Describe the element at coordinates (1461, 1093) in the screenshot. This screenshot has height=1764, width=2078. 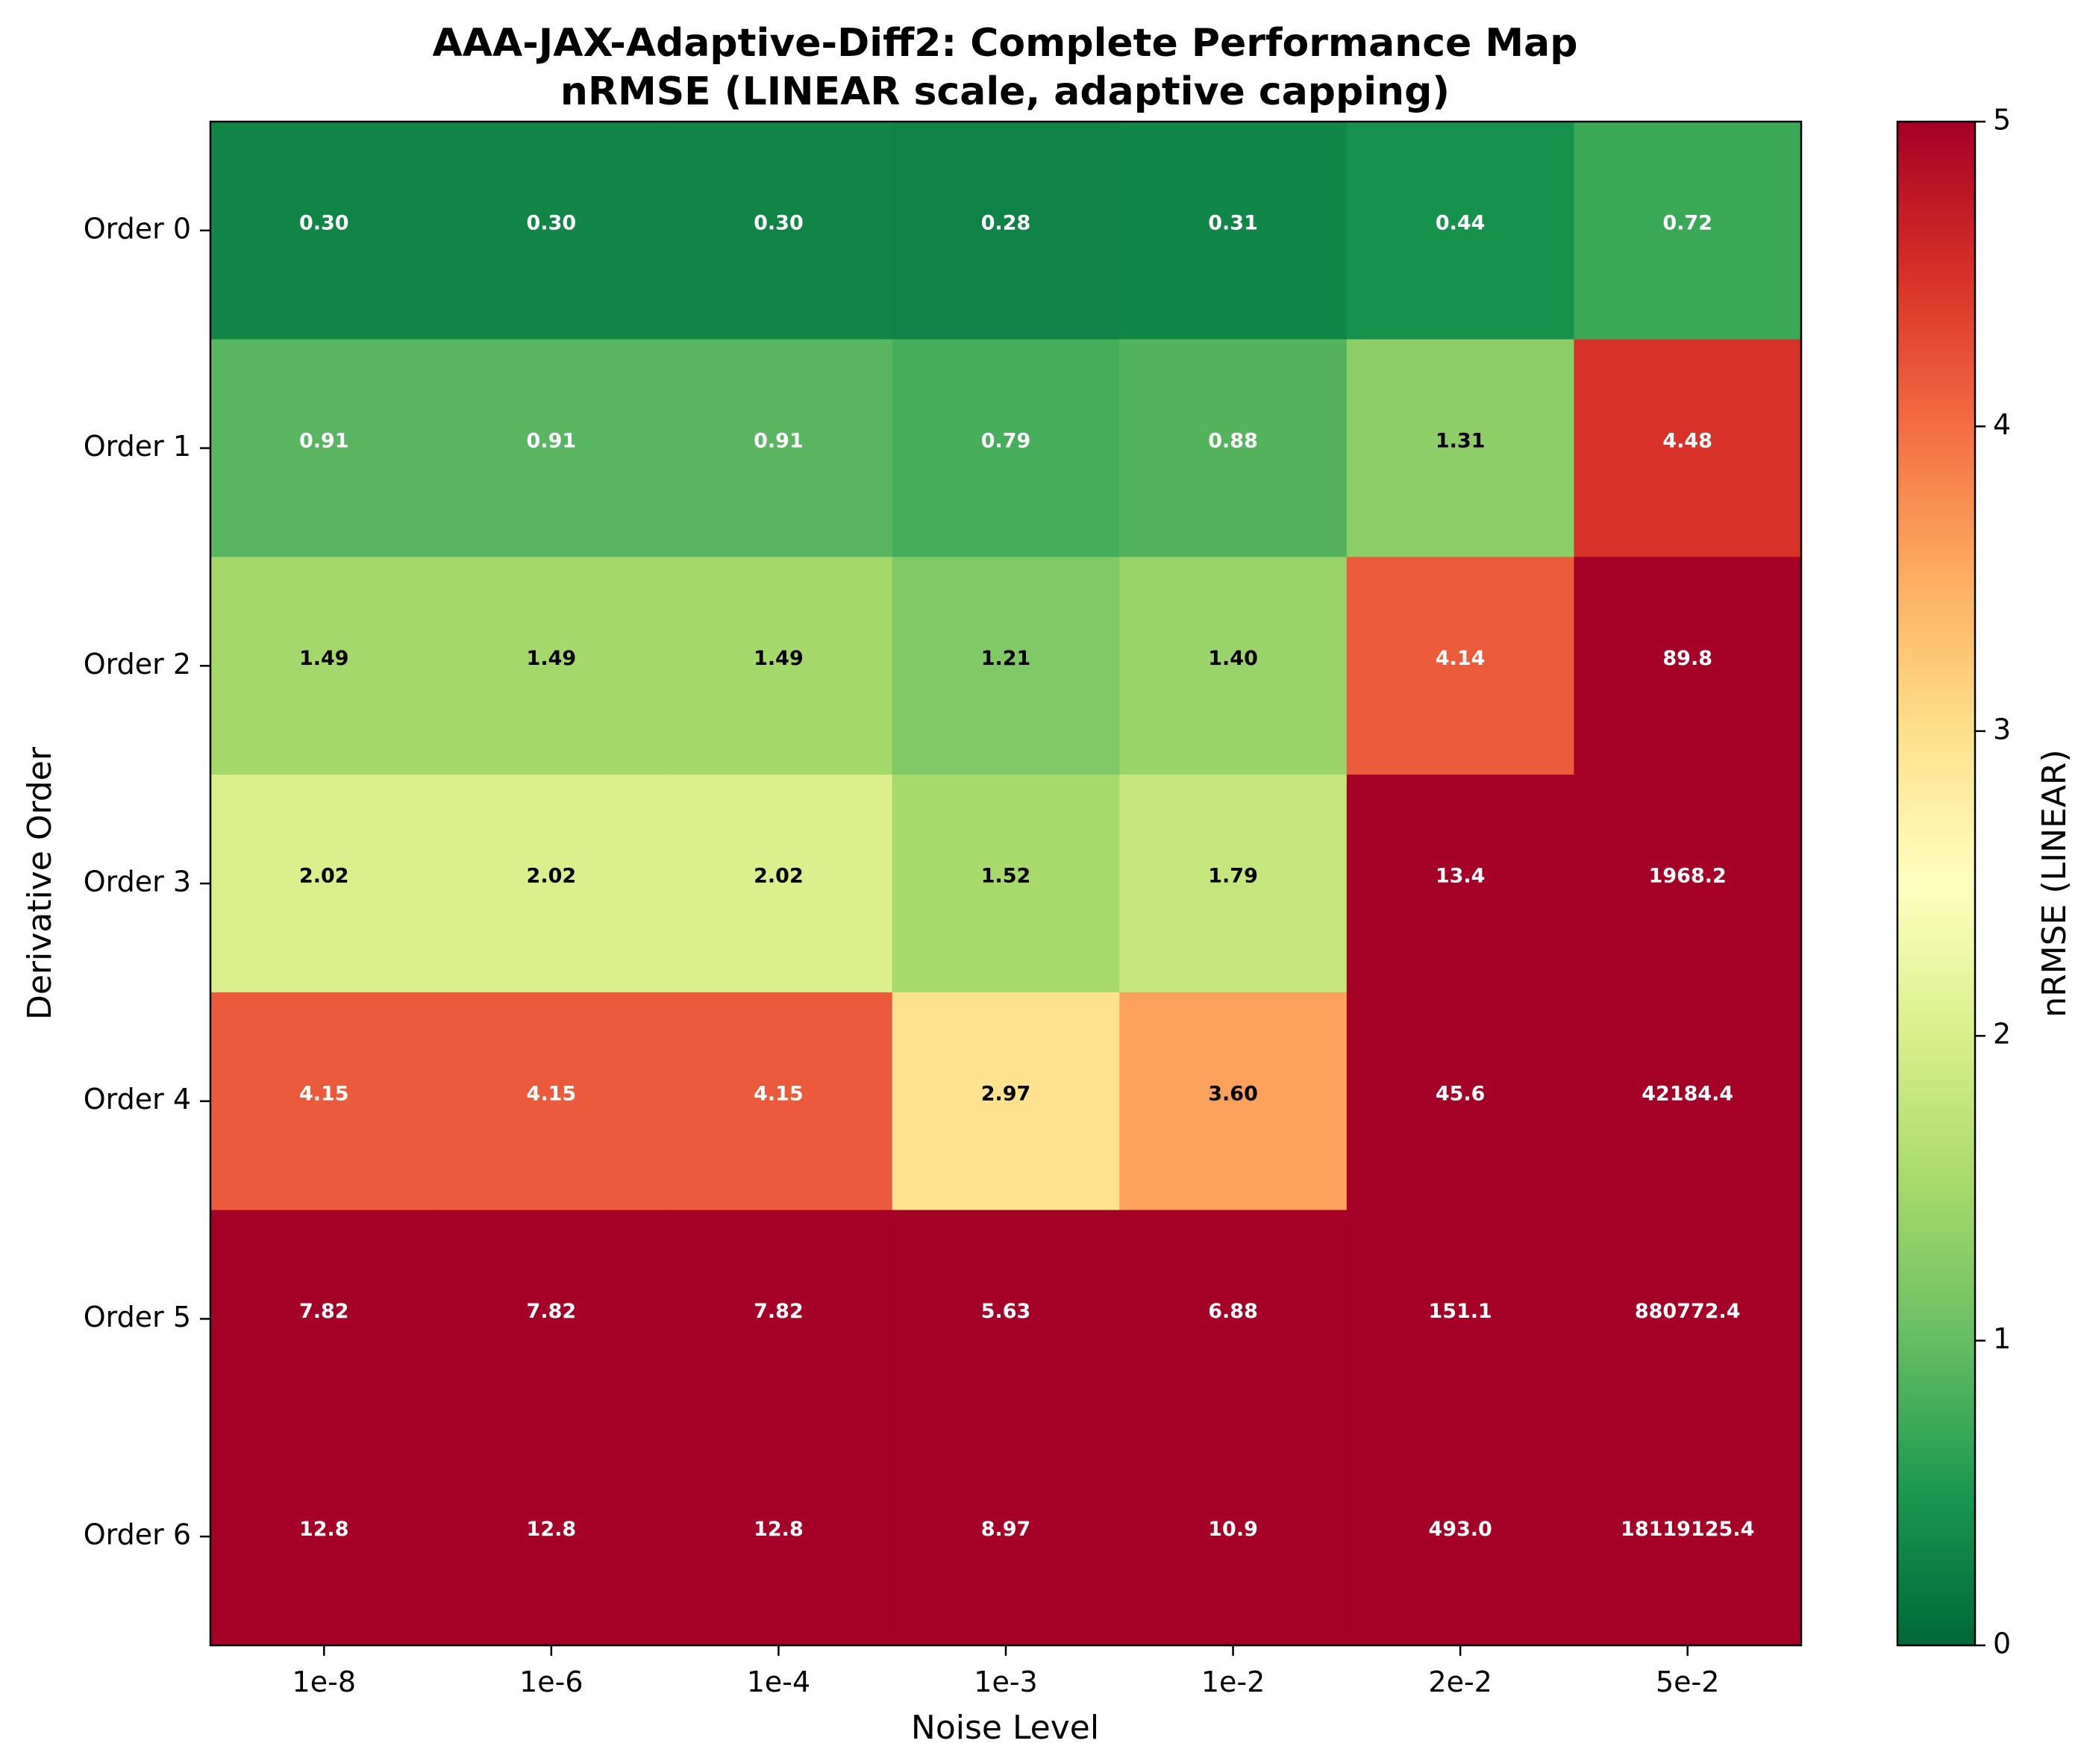
I see `cell-value-label: 45.6` at that location.